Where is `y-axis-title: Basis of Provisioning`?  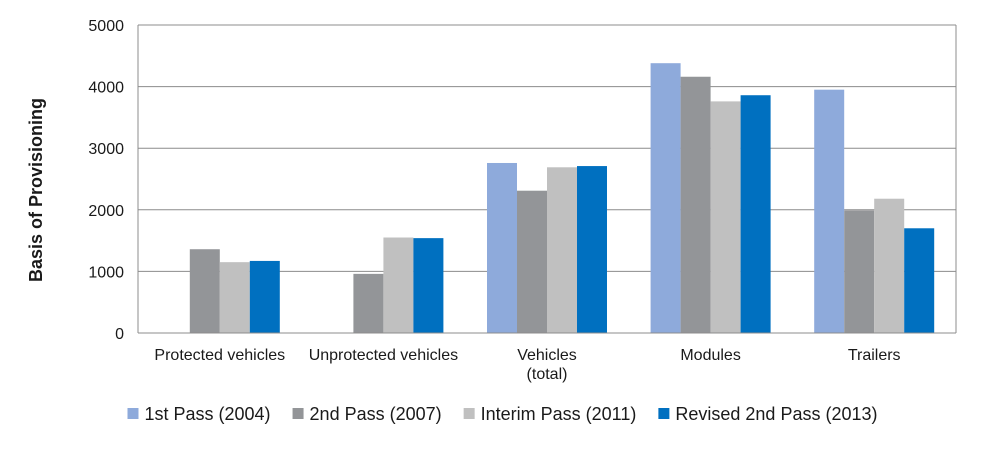 y-axis-title: Basis of Provisioning is located at coordinates (36, 190).